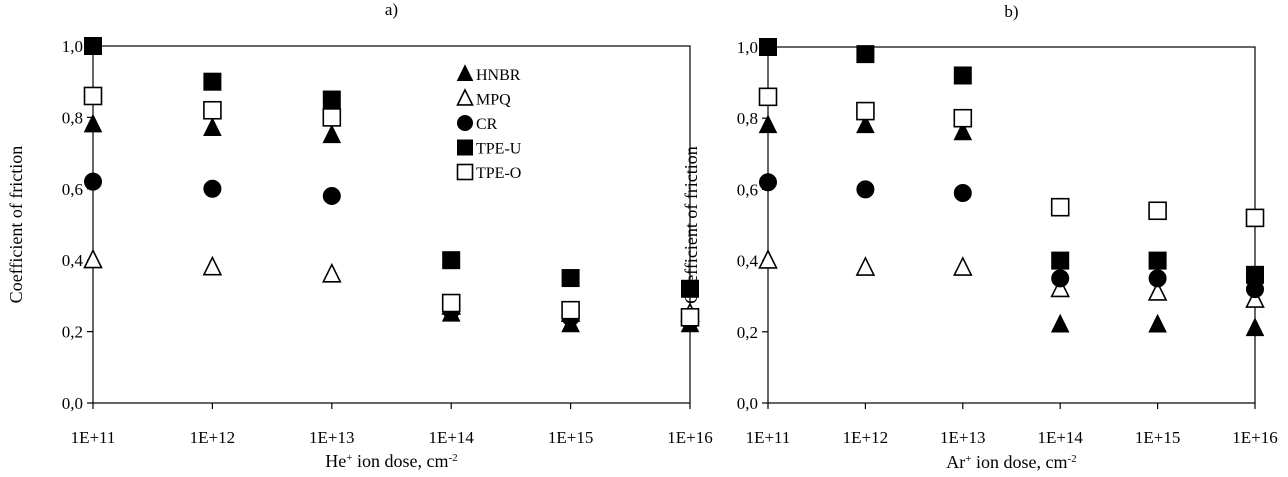 The image size is (1288, 477). Describe the element at coordinates (747, 47) in the screenshot. I see `panel-b-ytick-label: 1,0` at that location.